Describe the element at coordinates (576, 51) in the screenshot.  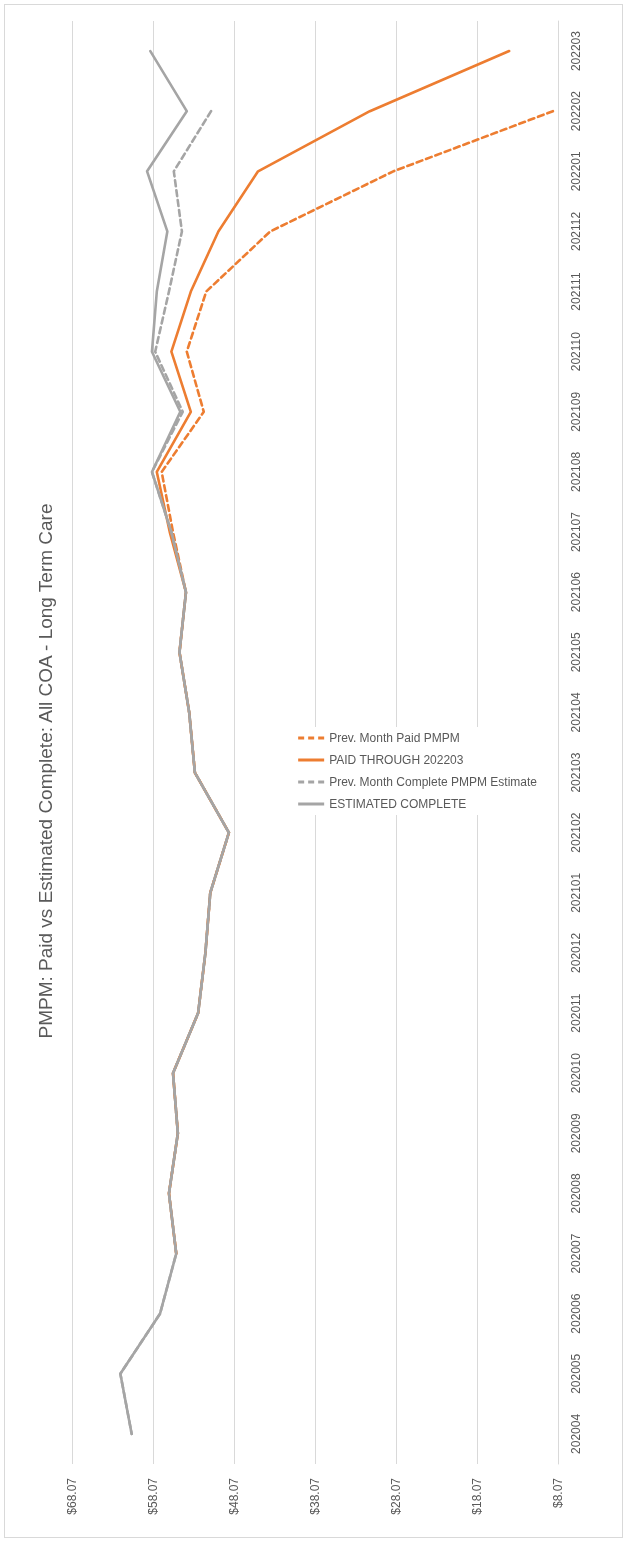
I see `y-tick-label: 202203` at that location.